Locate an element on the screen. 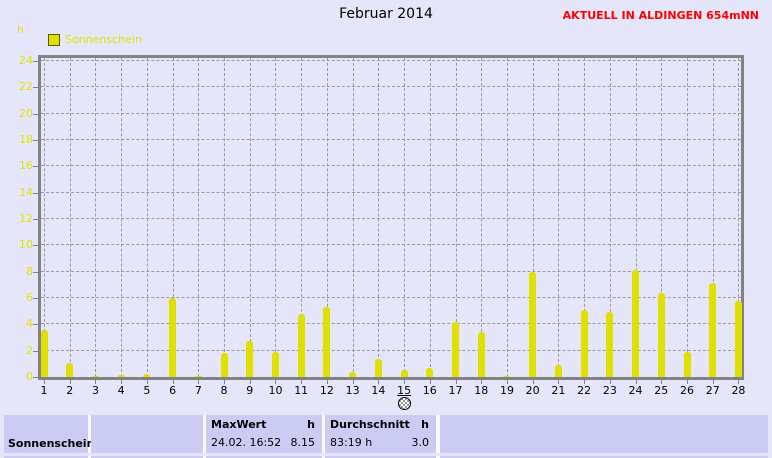  x-tick-label-day-2: 2 is located at coordinates (70, 390).